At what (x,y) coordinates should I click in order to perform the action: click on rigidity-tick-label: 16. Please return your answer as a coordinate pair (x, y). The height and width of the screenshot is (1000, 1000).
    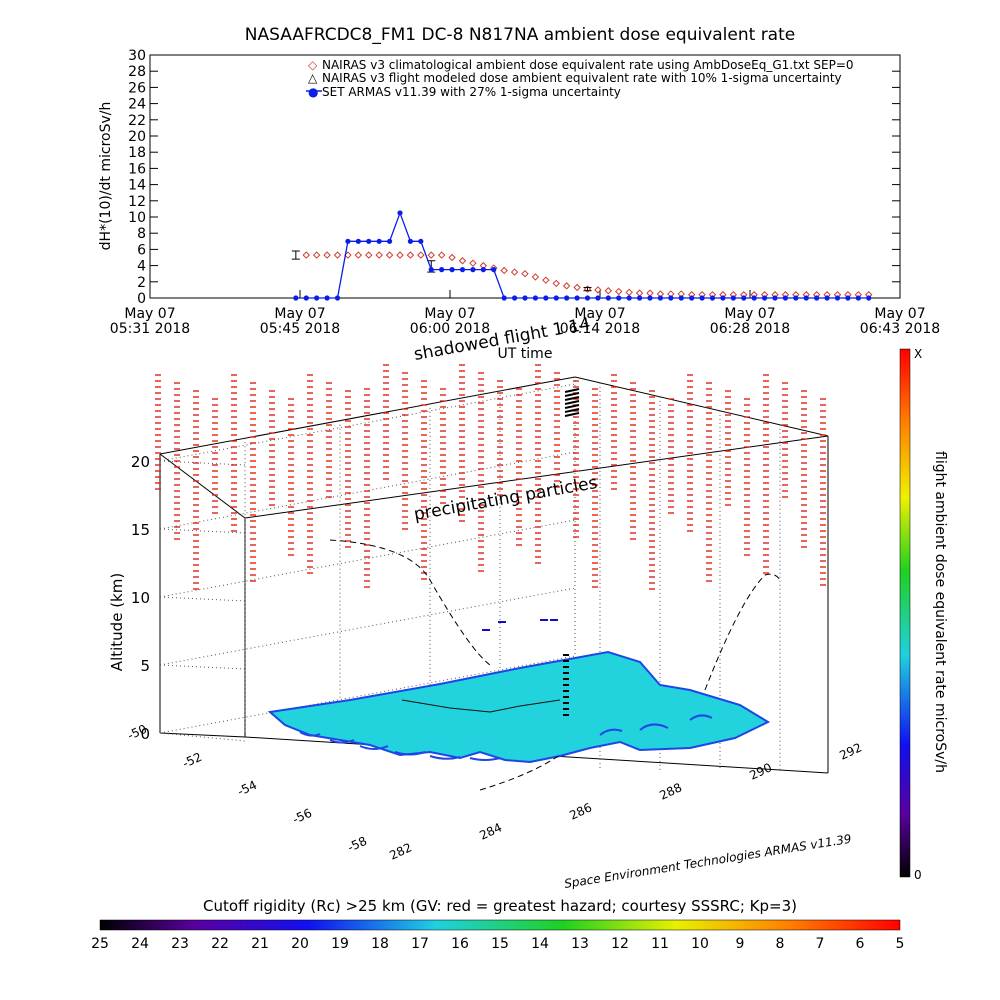
    Looking at the image, I should click on (460, 944).